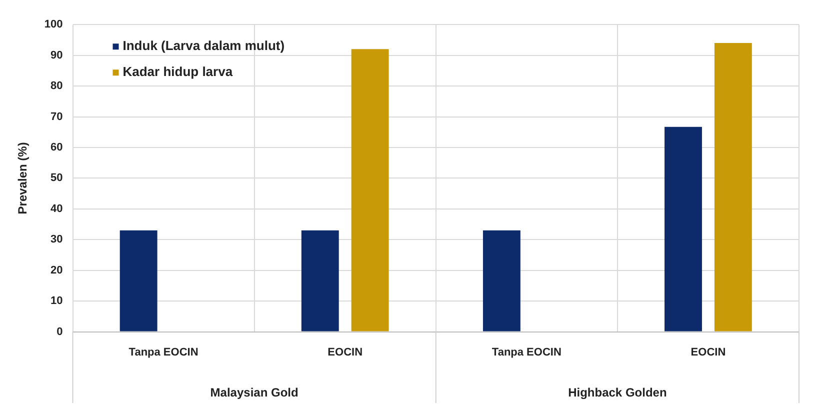 The image size is (817, 411). What do you see at coordinates (178, 72) in the screenshot?
I see `legend-label: Kadar hidup larva` at bounding box center [178, 72].